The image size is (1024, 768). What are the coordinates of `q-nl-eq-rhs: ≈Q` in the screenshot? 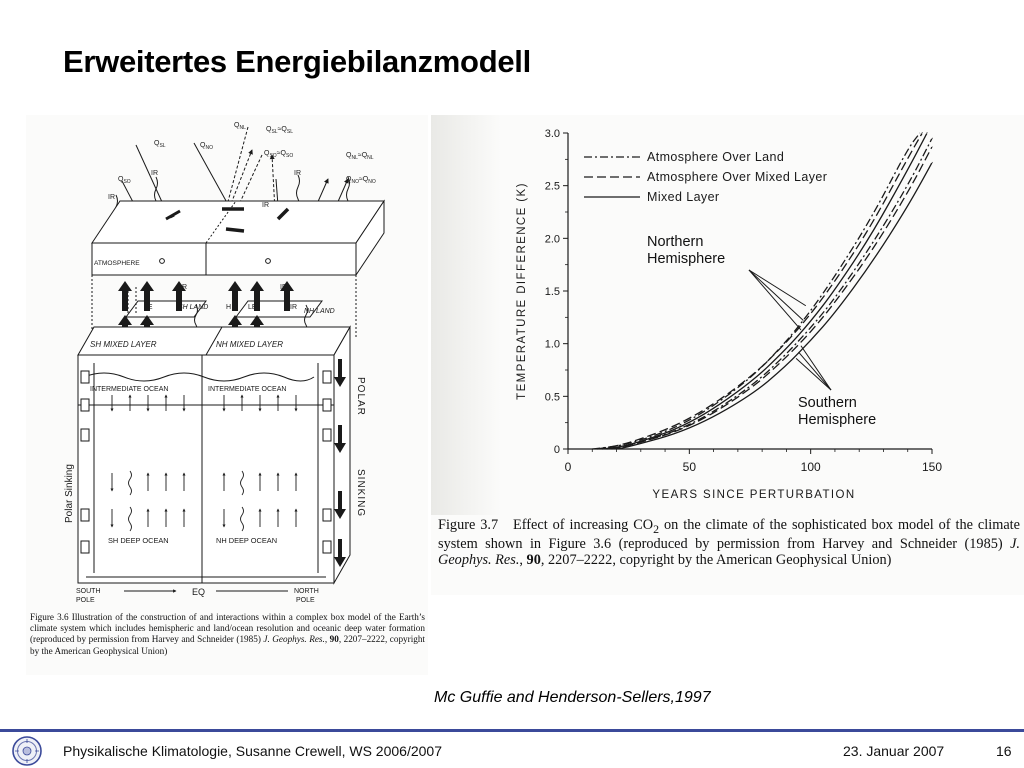 It's located at (363, 155).